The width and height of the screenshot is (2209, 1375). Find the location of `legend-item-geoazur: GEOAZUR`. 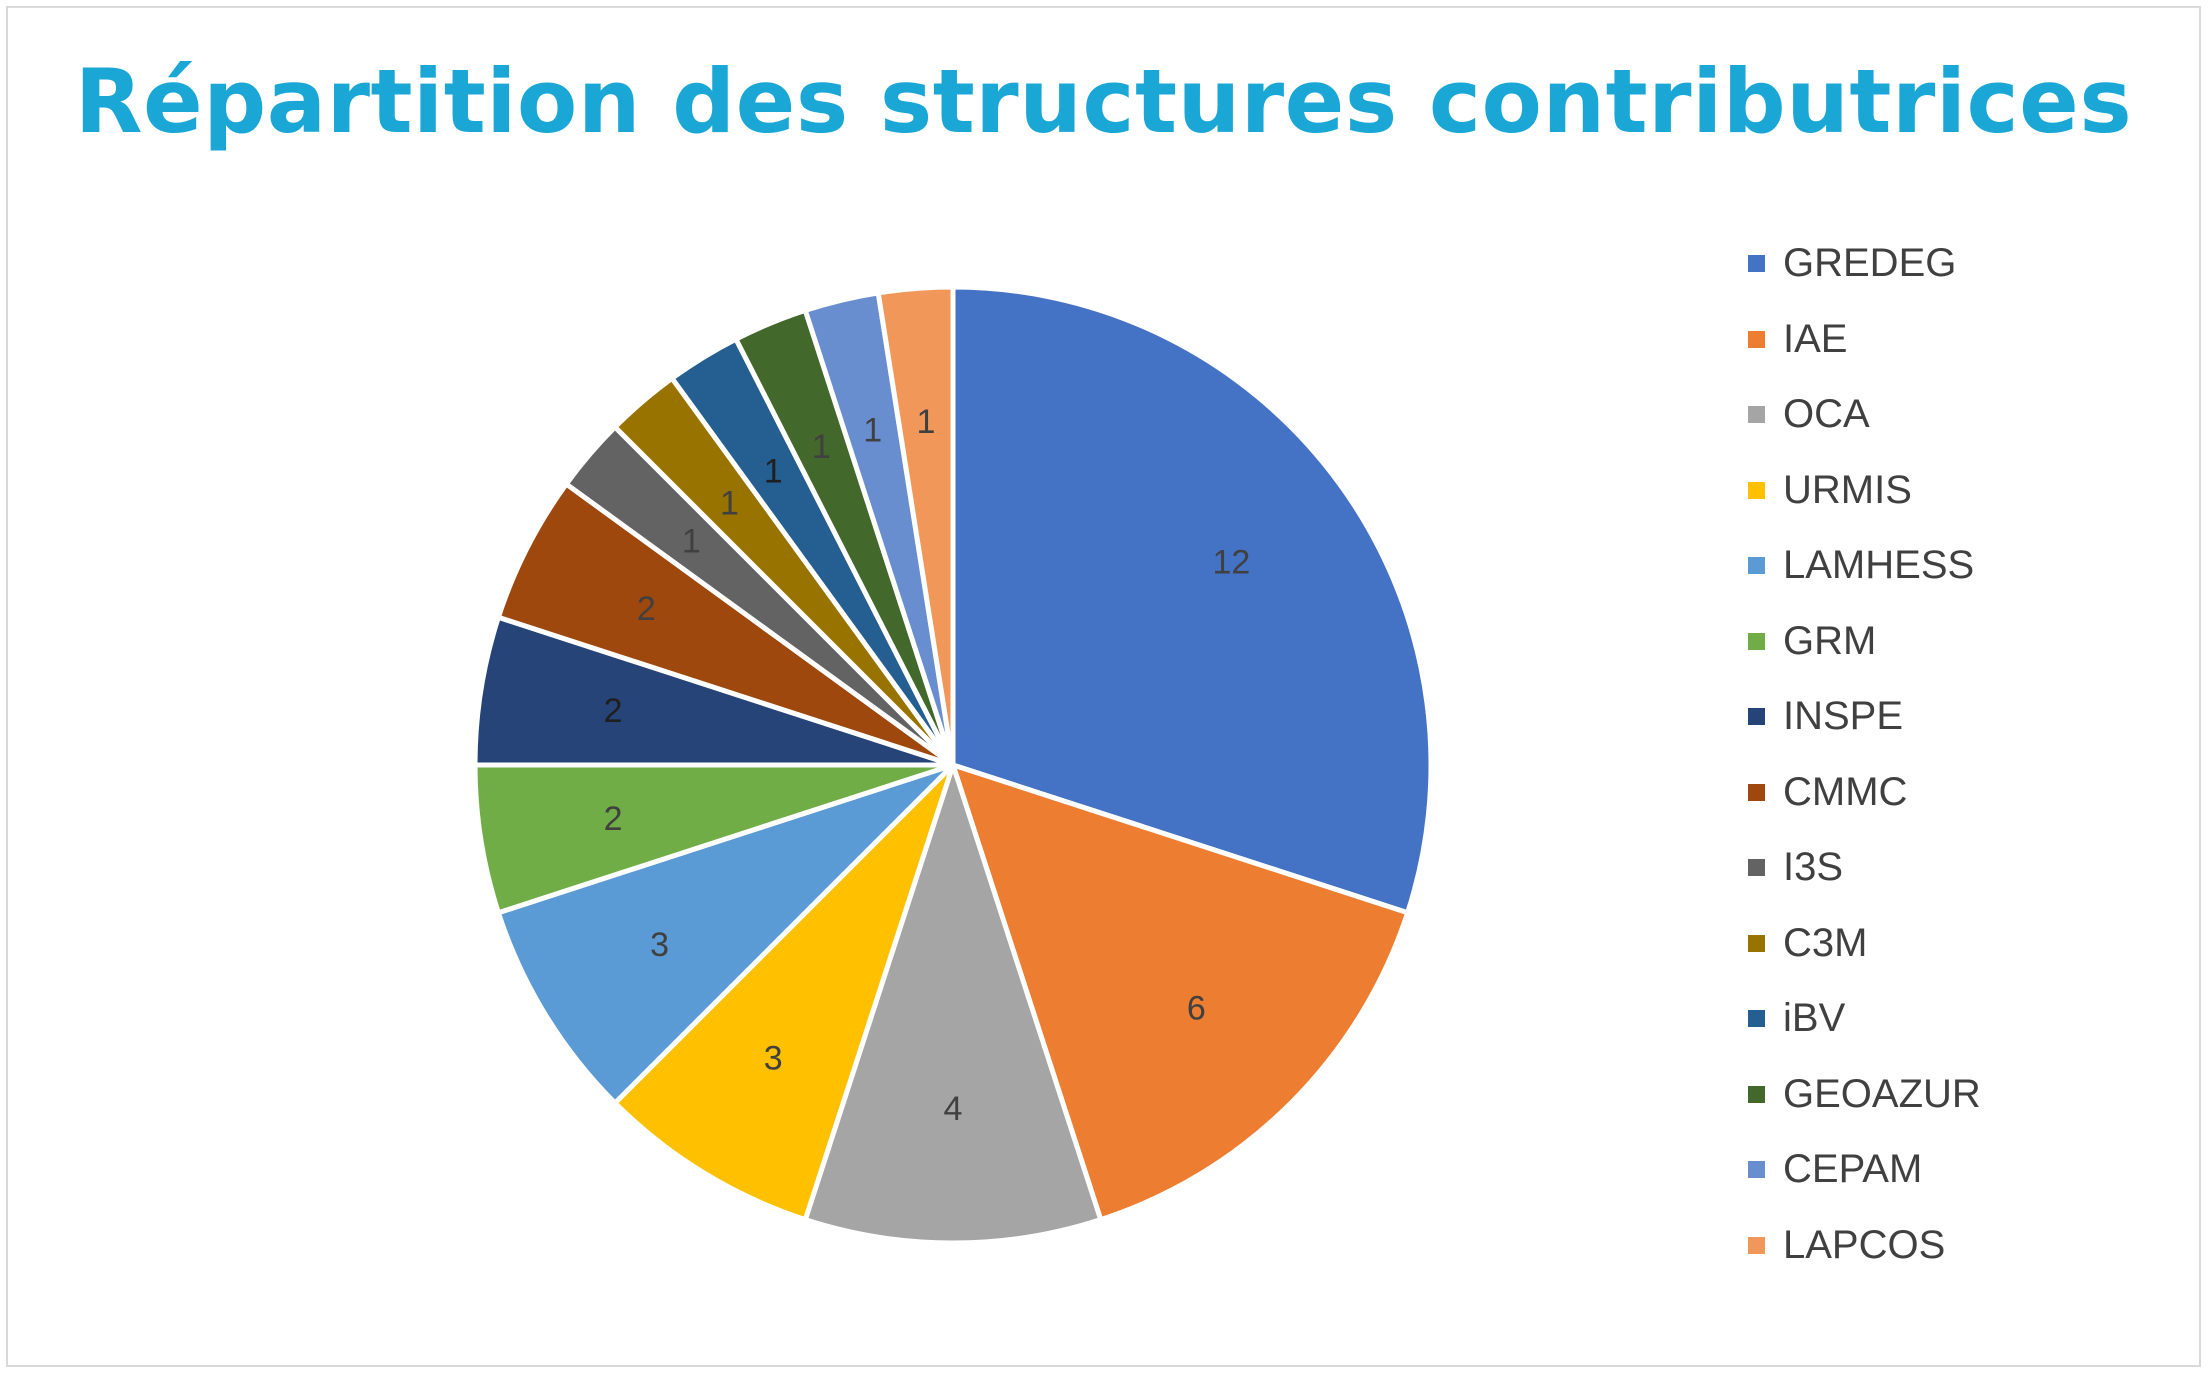

legend-item-geoazur: GEOAZUR is located at coordinates (1864, 1095).